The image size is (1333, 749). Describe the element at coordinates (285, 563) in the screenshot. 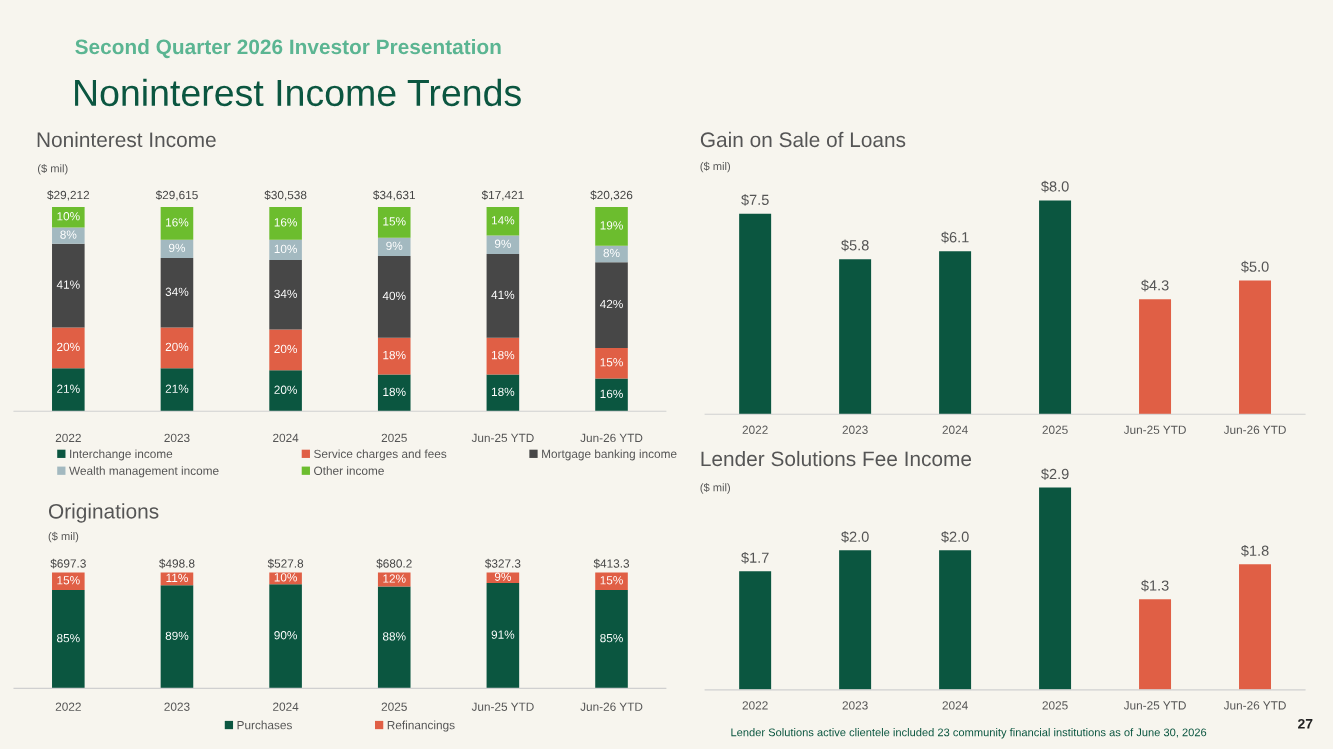

I see `text: $527.8` at that location.